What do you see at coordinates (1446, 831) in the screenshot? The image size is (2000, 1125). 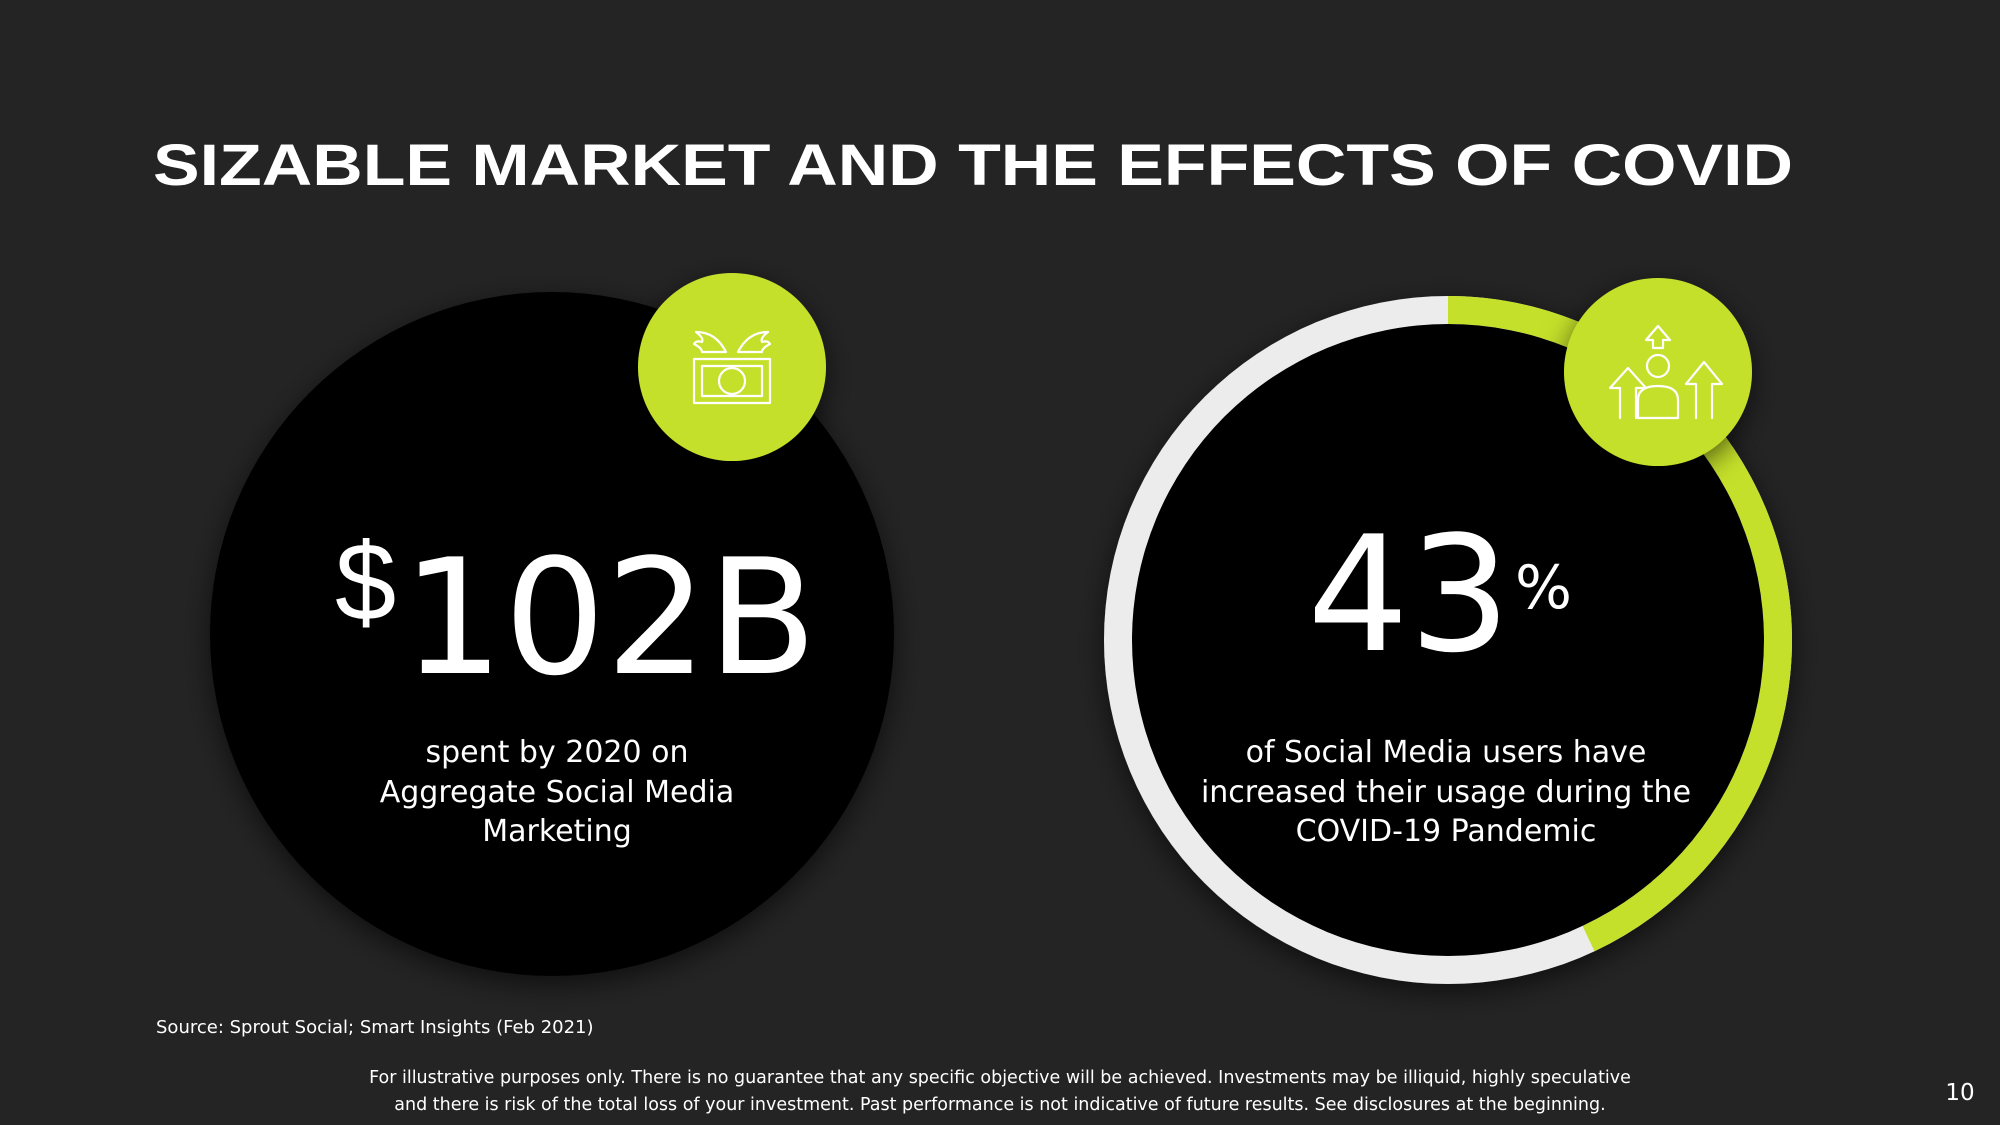 I see `stat-caption: COVID-19 Pandemic` at bounding box center [1446, 831].